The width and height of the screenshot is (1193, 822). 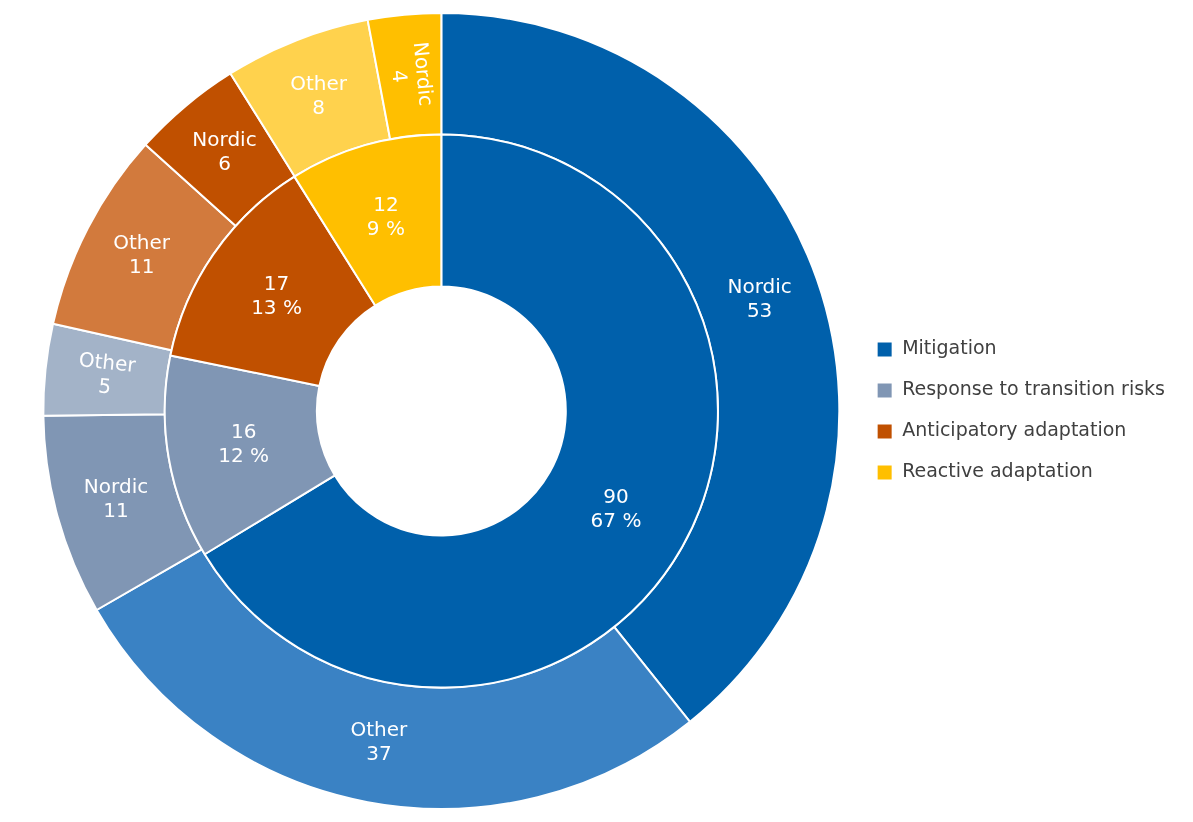 I want to click on legend-label: Mitigation, so click(x=949, y=347).